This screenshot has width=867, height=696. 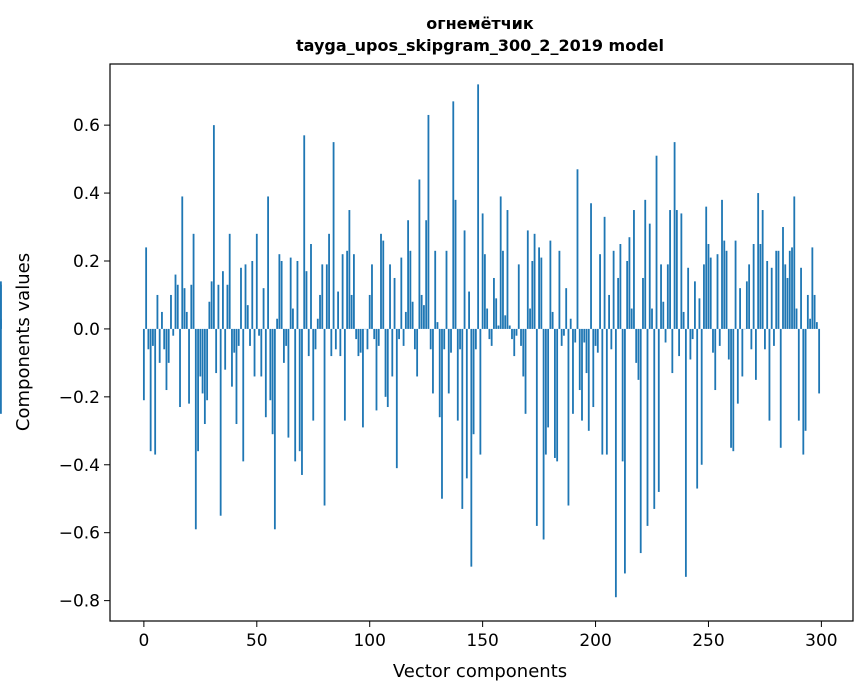 What do you see at coordinates (86, 330) in the screenshot?
I see `y-tick-label: 0.0` at bounding box center [86, 330].